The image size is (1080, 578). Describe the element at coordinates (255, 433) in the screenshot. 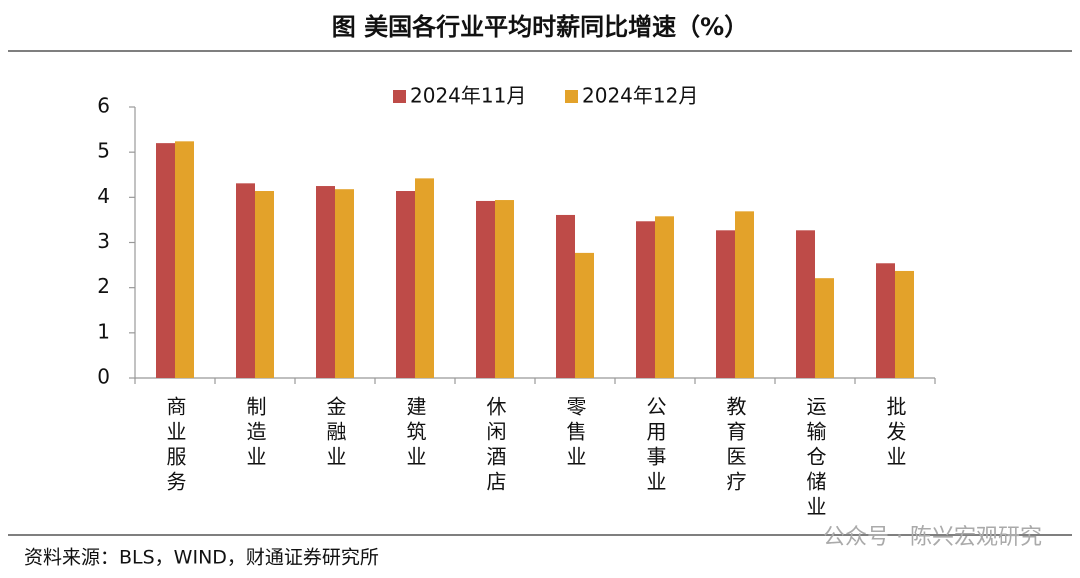

I see `x-tick-label: 制造业` at that location.